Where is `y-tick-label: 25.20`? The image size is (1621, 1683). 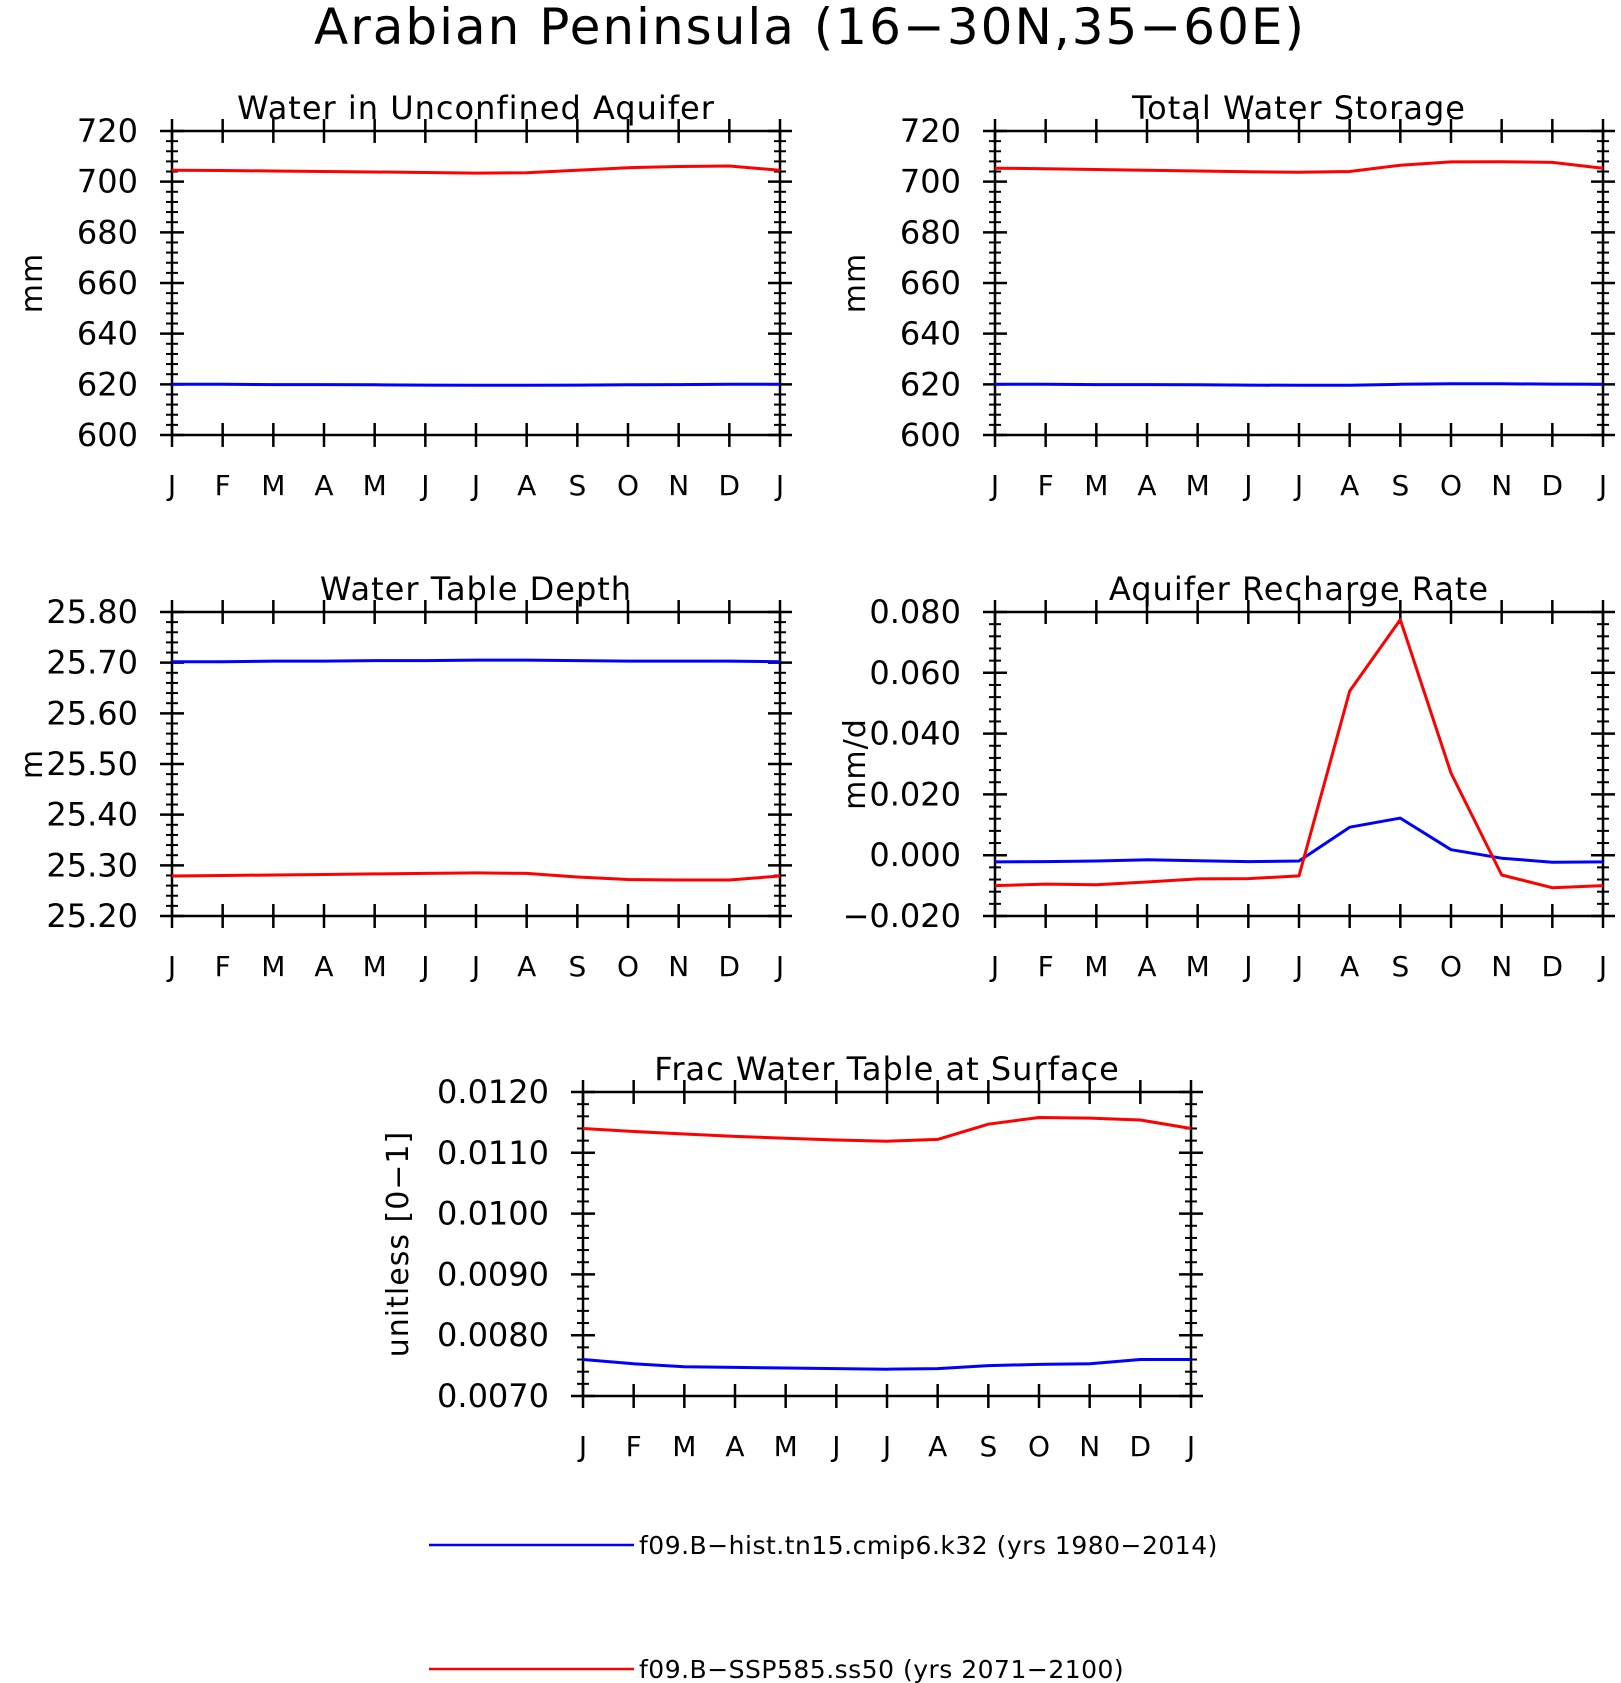 y-tick-label: 25.20 is located at coordinates (92, 916).